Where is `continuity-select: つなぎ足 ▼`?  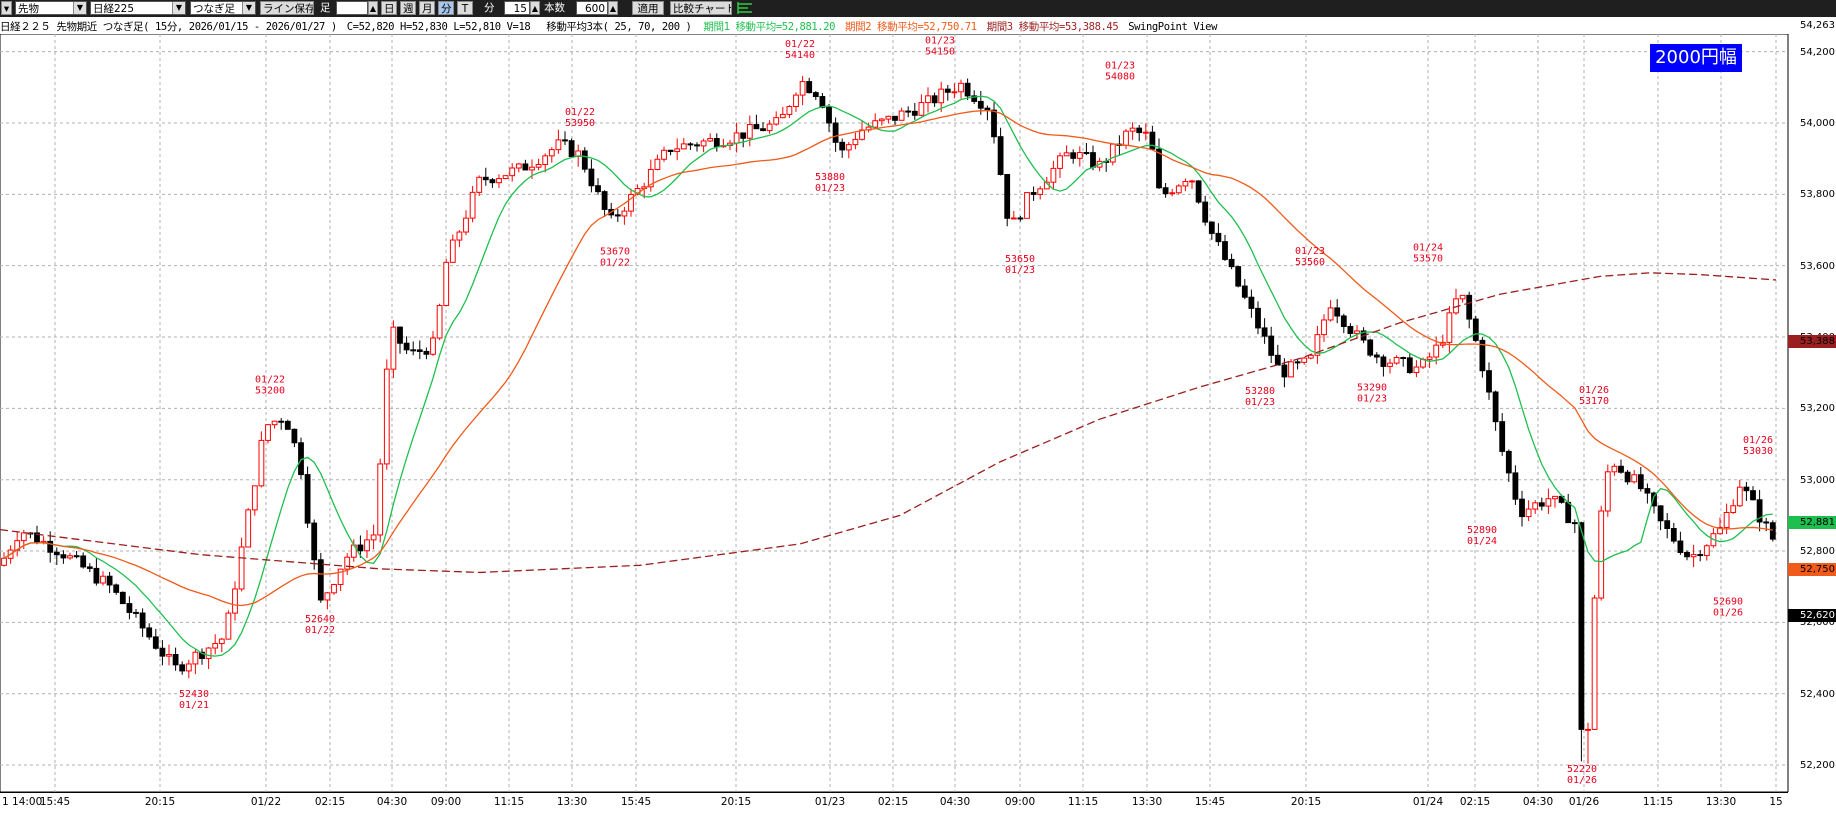 continuity-select: つなぎ足 ▼ is located at coordinates (223, 8).